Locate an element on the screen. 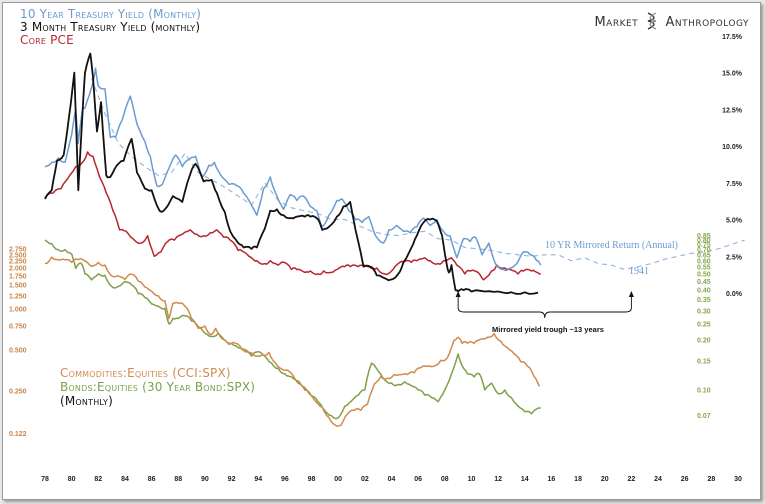 This screenshot has height=504, width=765. y-left-tick-label: 2.750 is located at coordinates (18, 250).